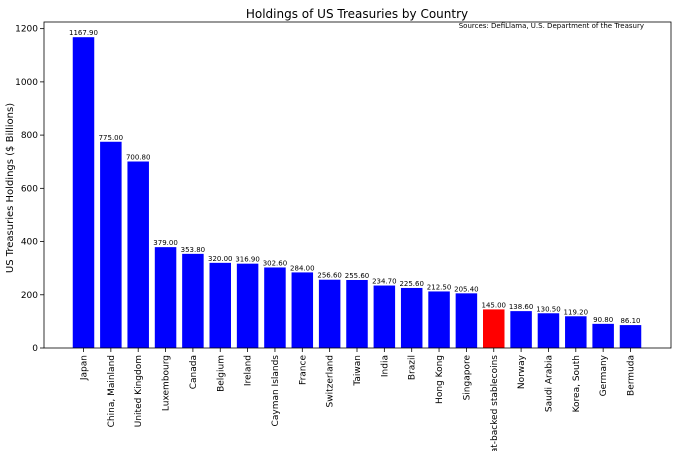 The height and width of the screenshot is (451, 676). What do you see at coordinates (302, 268) in the screenshot?
I see `data-label: 284.00` at bounding box center [302, 268].